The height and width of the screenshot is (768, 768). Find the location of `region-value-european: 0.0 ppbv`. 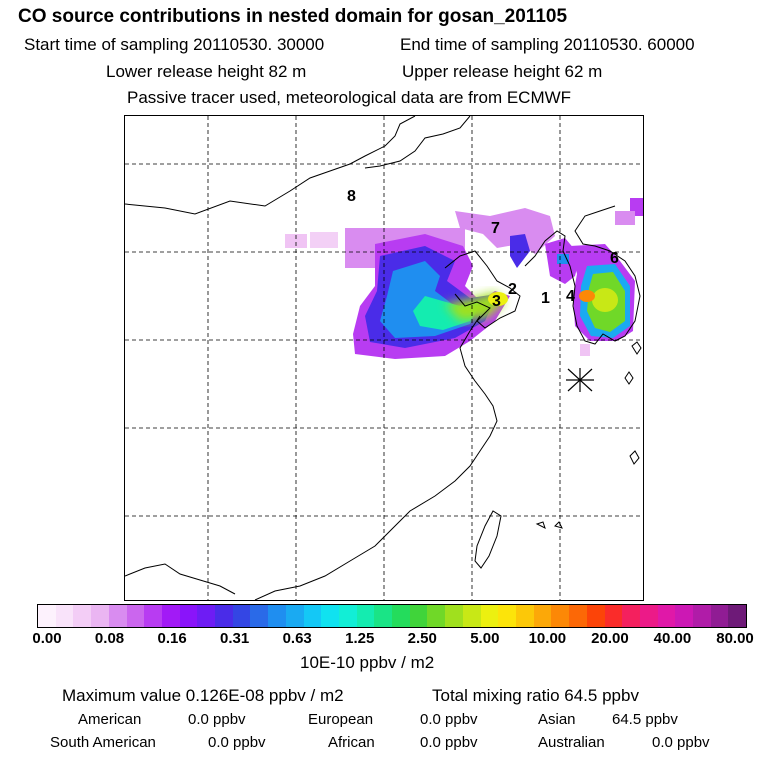

region-value-european: 0.0 ppbv is located at coordinates (449, 719).